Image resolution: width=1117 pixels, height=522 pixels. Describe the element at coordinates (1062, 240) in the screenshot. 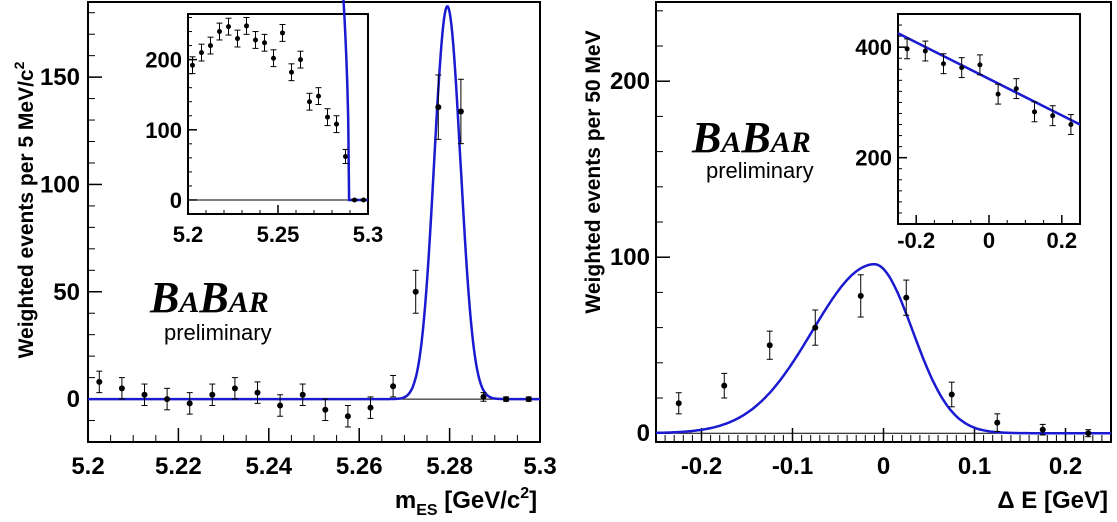

I see `right-inset-x-tick-label: 0.2` at that location.